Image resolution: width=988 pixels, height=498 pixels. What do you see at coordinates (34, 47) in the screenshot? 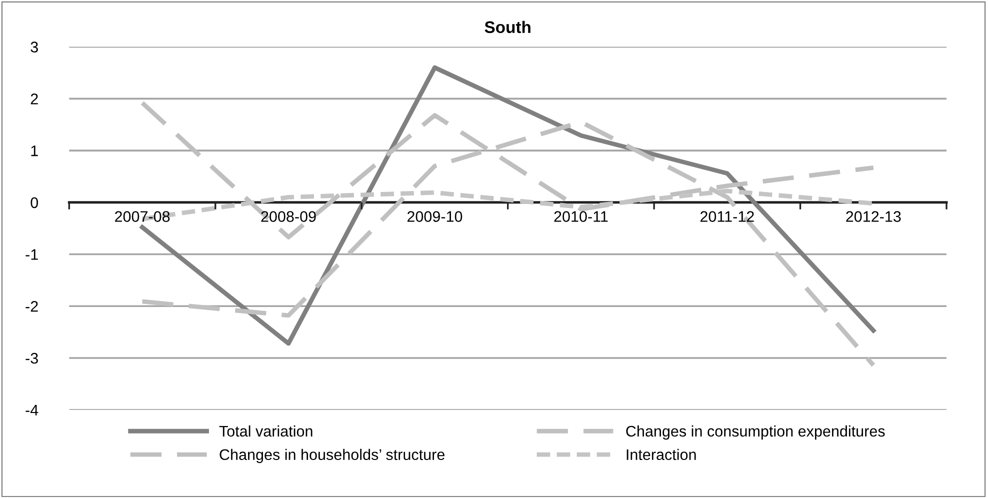
I see `y-tick-label: 3` at bounding box center [34, 47].